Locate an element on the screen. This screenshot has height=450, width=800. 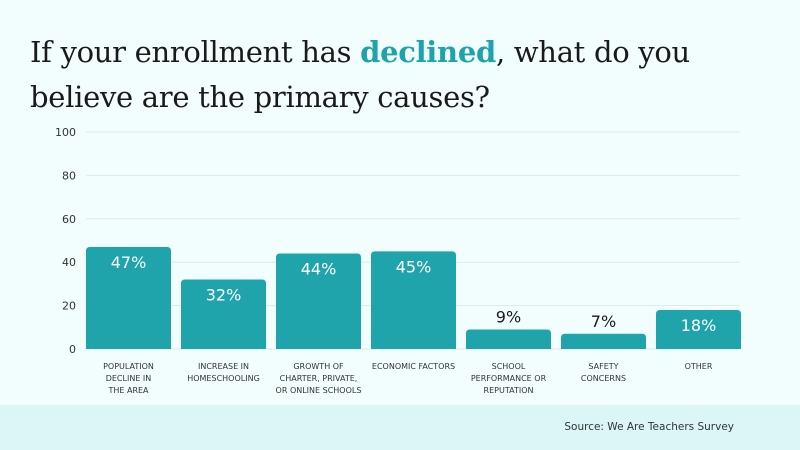
y-tick-label: 20 is located at coordinates (69, 306).